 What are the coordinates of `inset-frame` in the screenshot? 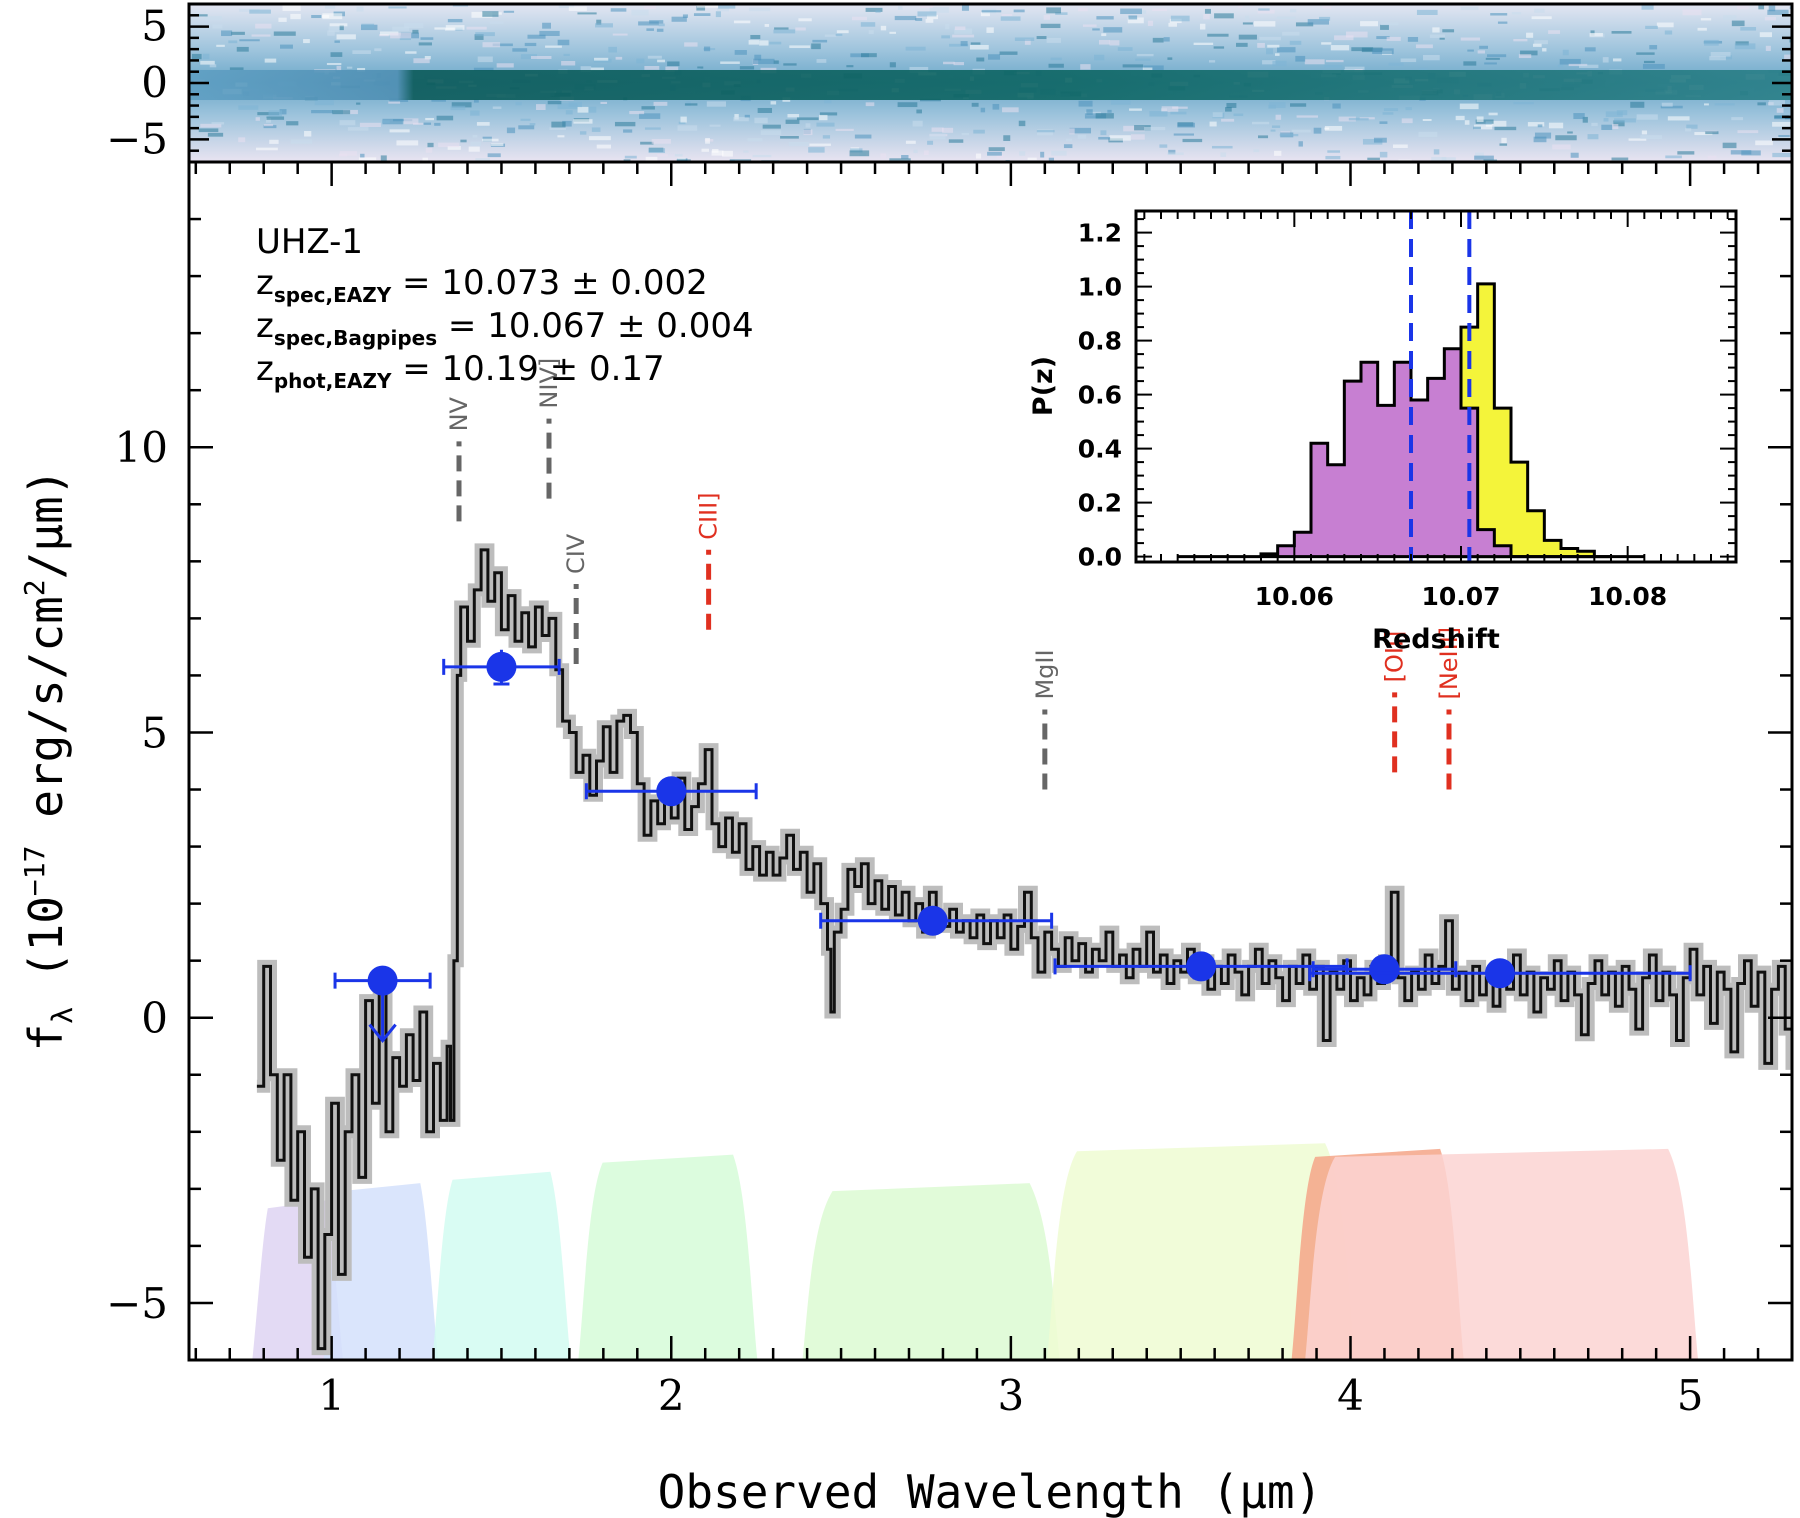 It's located at (1436, 386).